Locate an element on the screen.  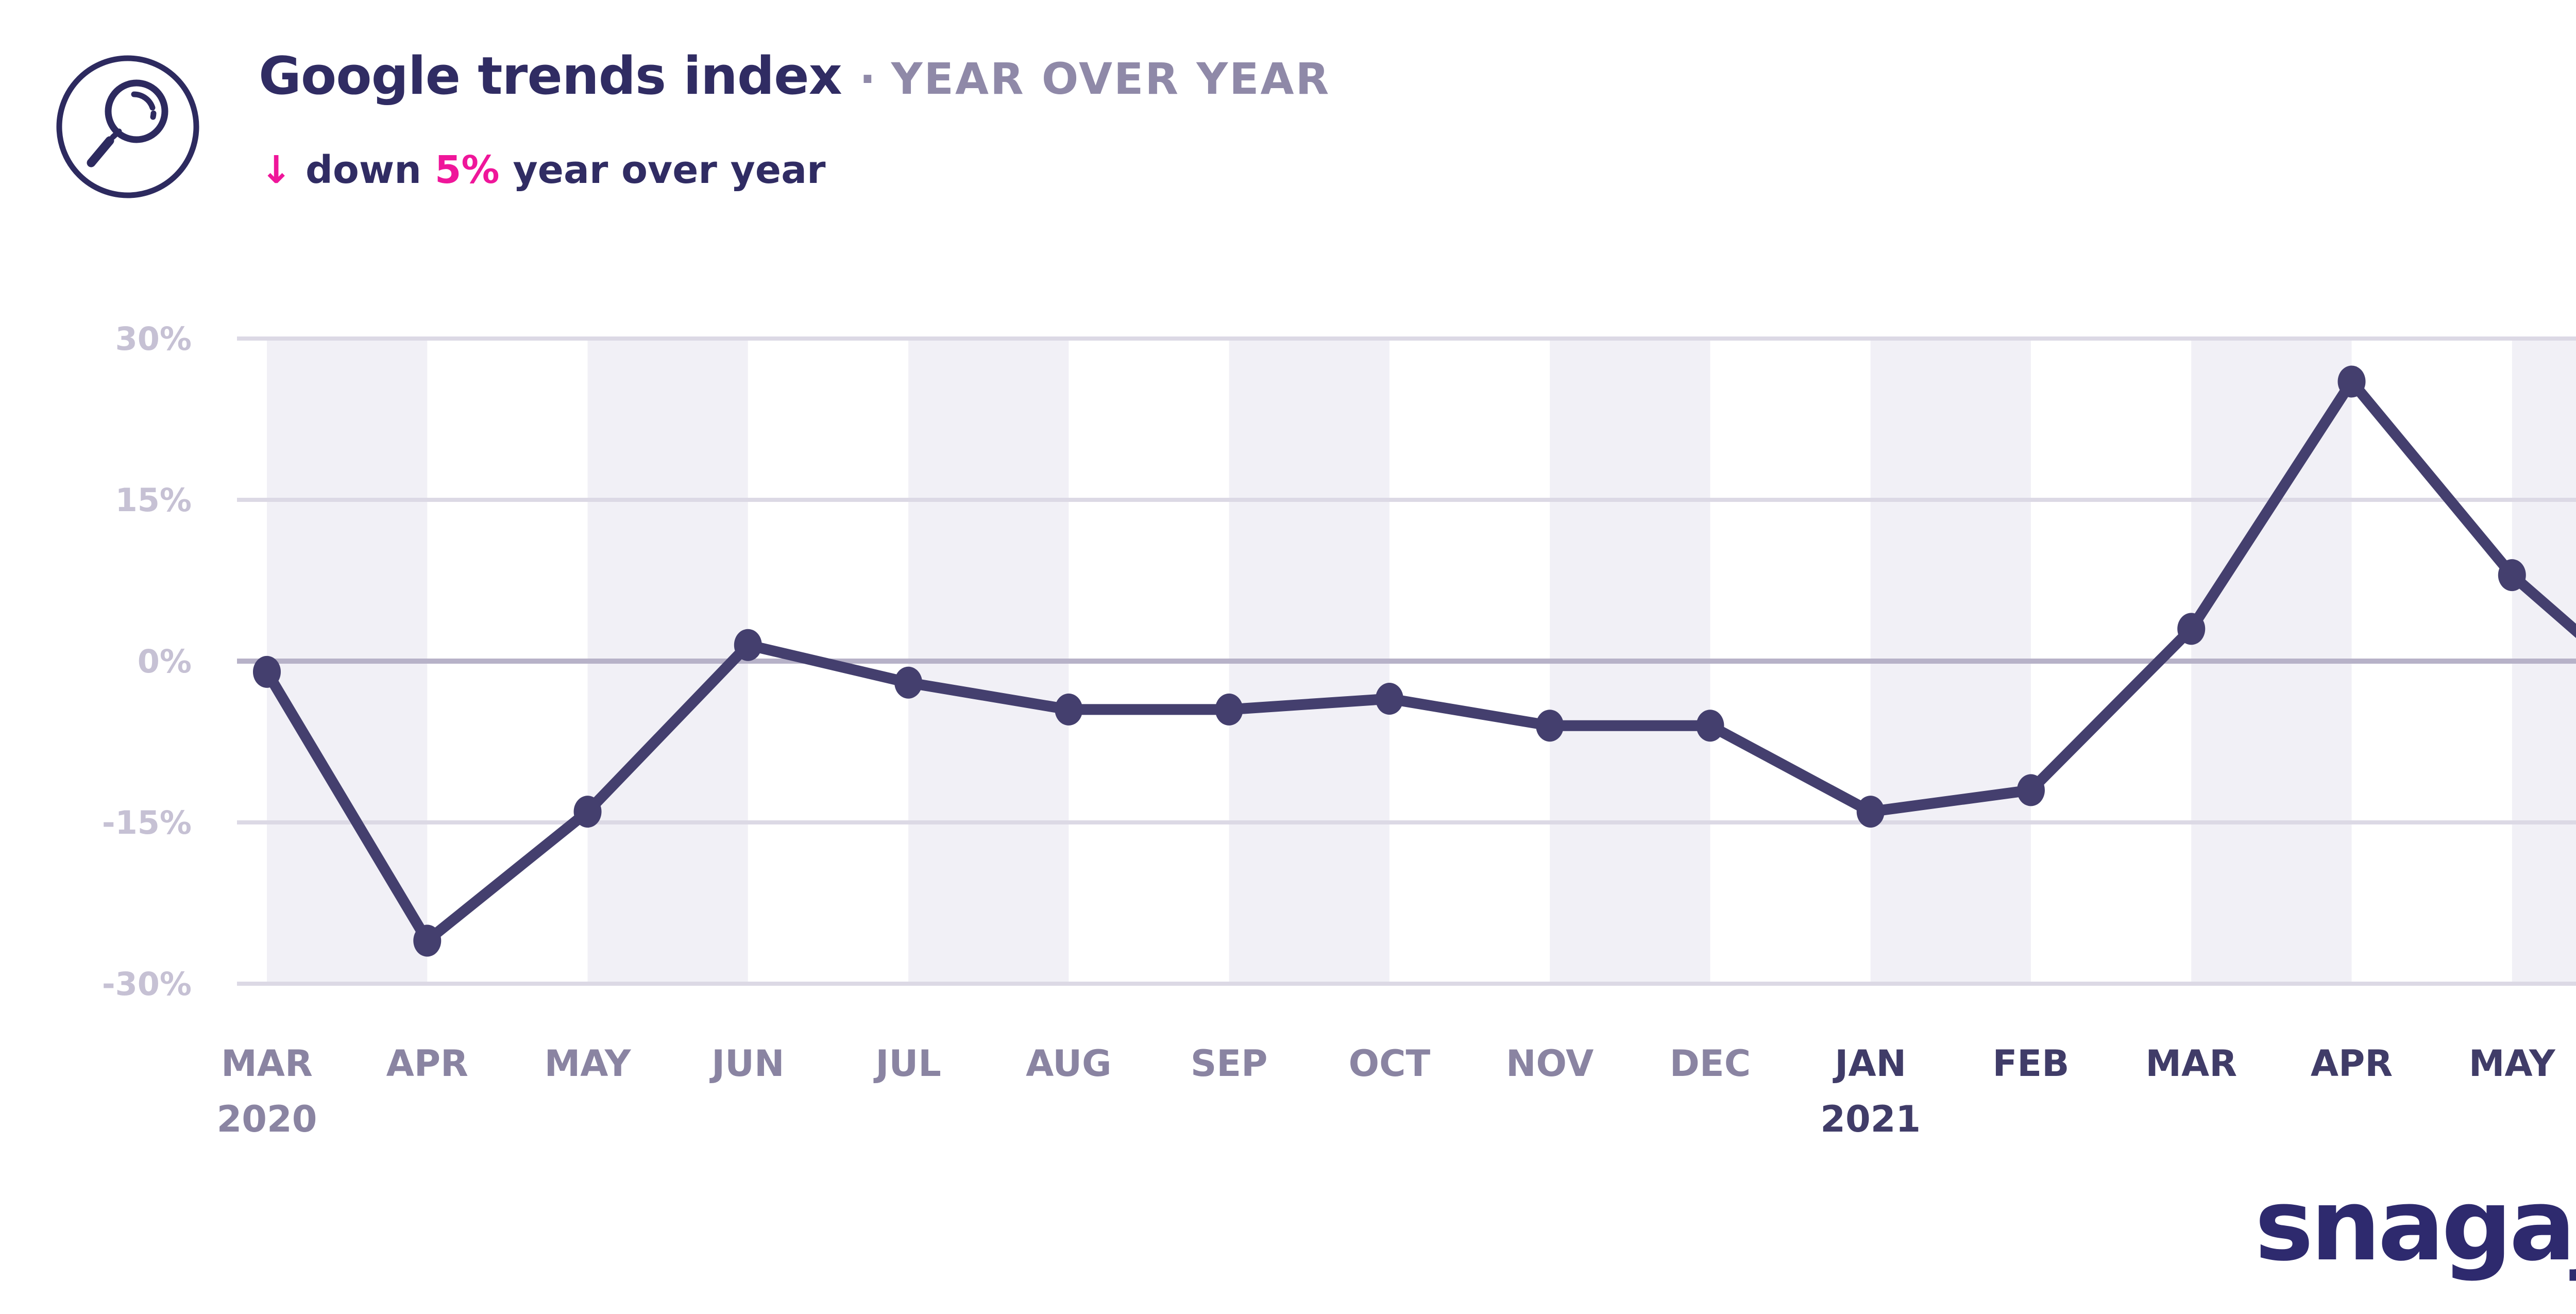
x-axis-month-label: FEB is located at coordinates (2030, 1063).